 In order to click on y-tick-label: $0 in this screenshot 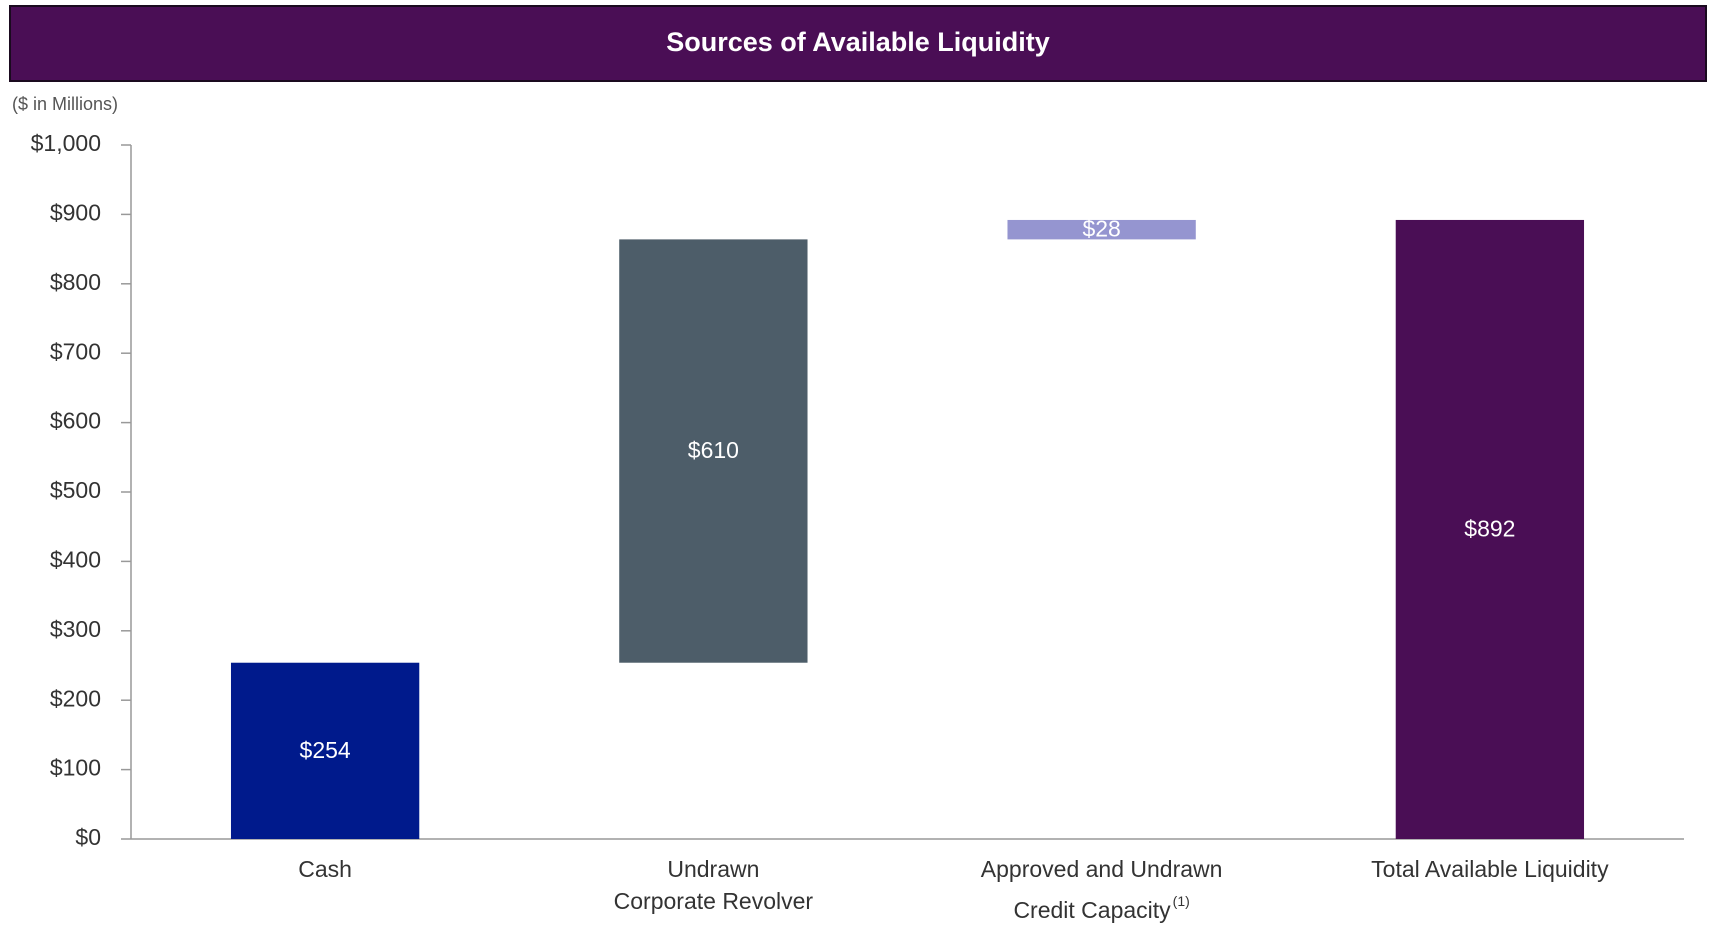, I will do `click(88, 837)`.